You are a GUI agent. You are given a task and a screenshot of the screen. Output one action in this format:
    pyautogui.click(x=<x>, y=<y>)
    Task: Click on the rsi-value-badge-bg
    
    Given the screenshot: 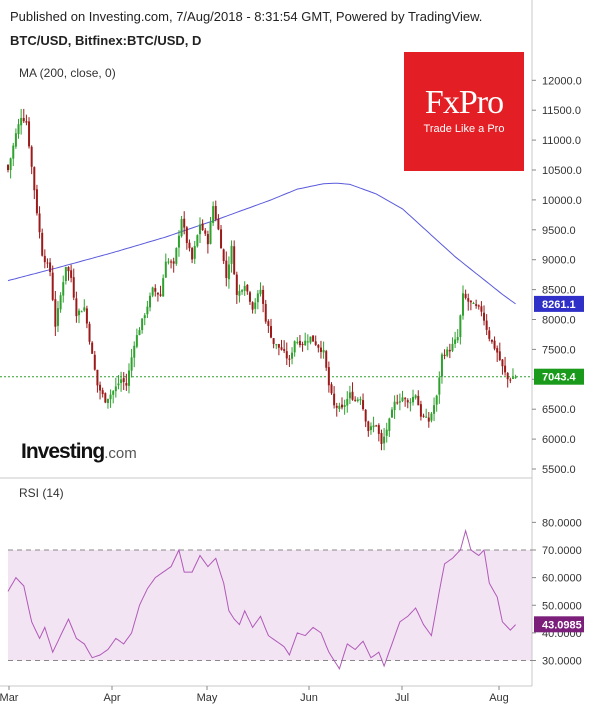 What is the action you would take?
    pyautogui.click(x=559, y=624)
    